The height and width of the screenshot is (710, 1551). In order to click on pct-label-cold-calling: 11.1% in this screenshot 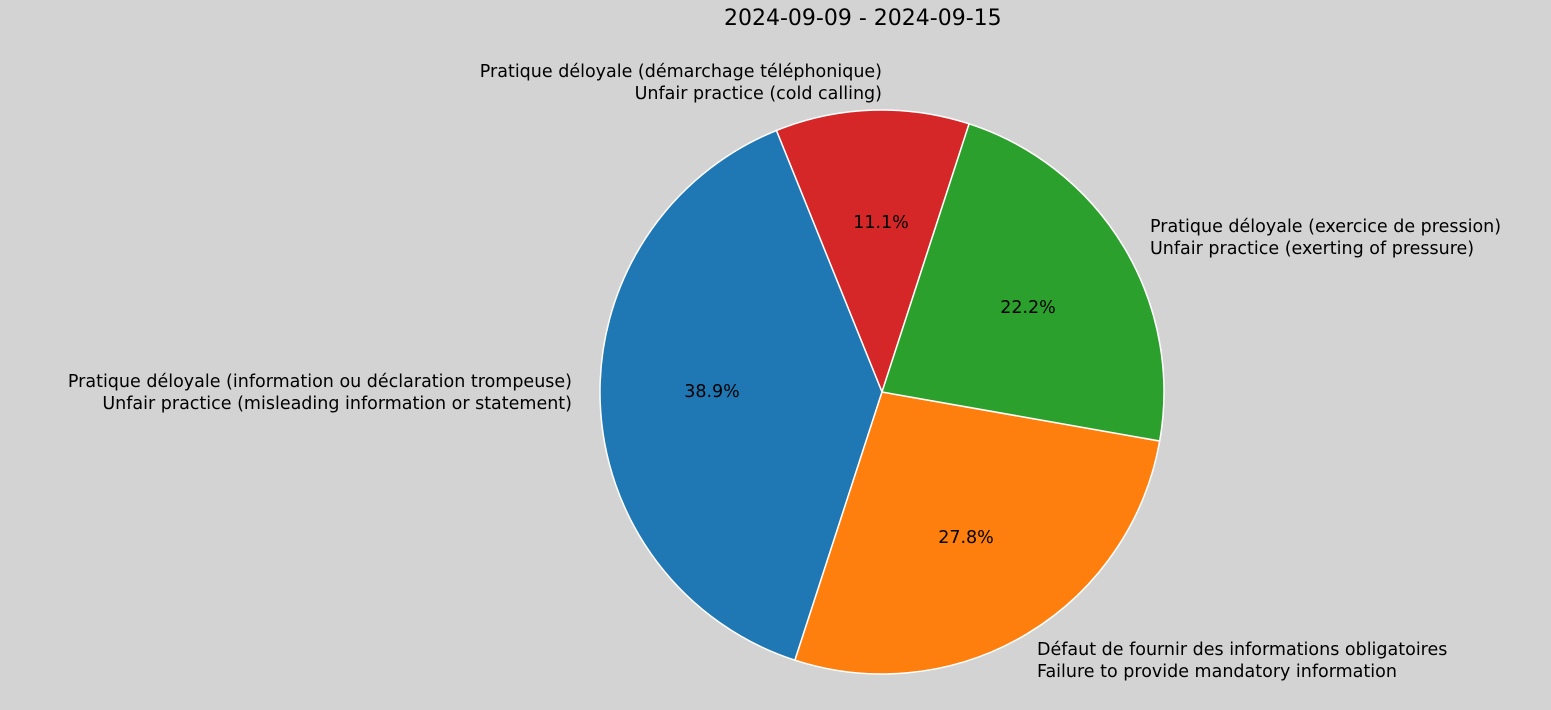, I will do `click(881, 223)`.